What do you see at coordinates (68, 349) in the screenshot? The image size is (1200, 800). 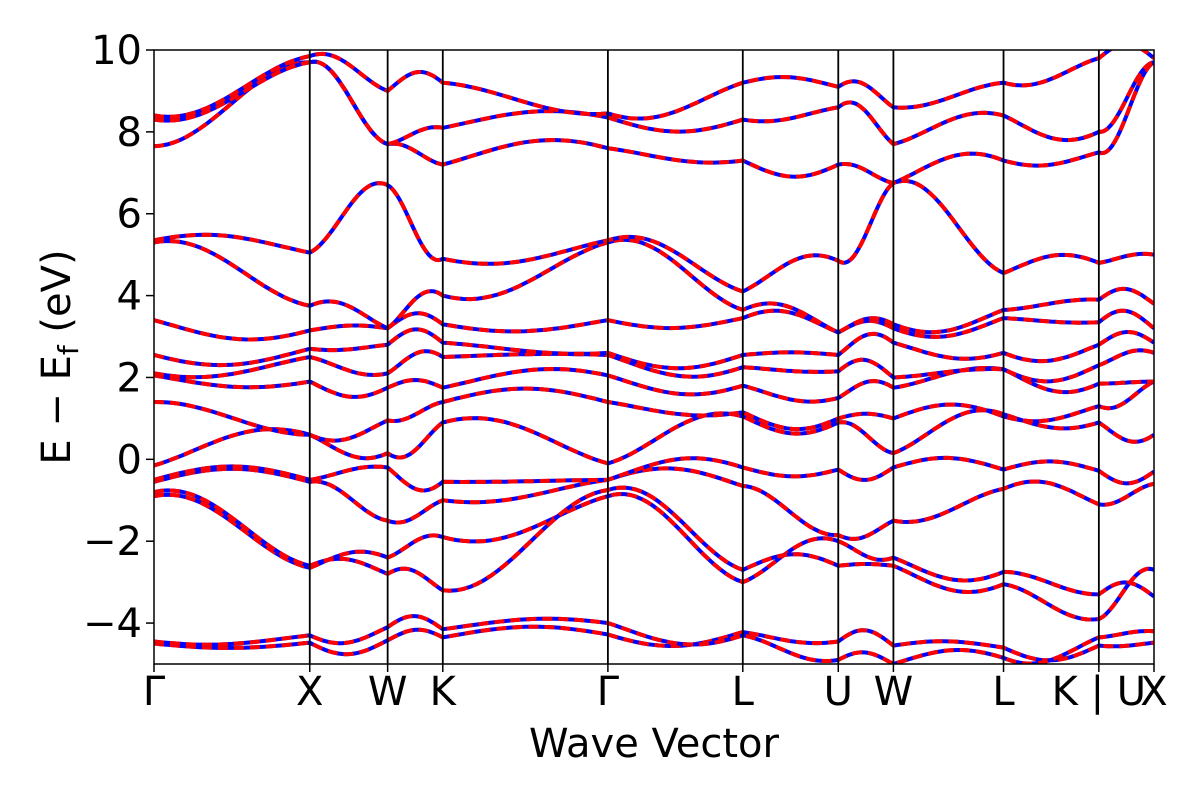 I see `y-axis-label-subscript: f` at bounding box center [68, 349].